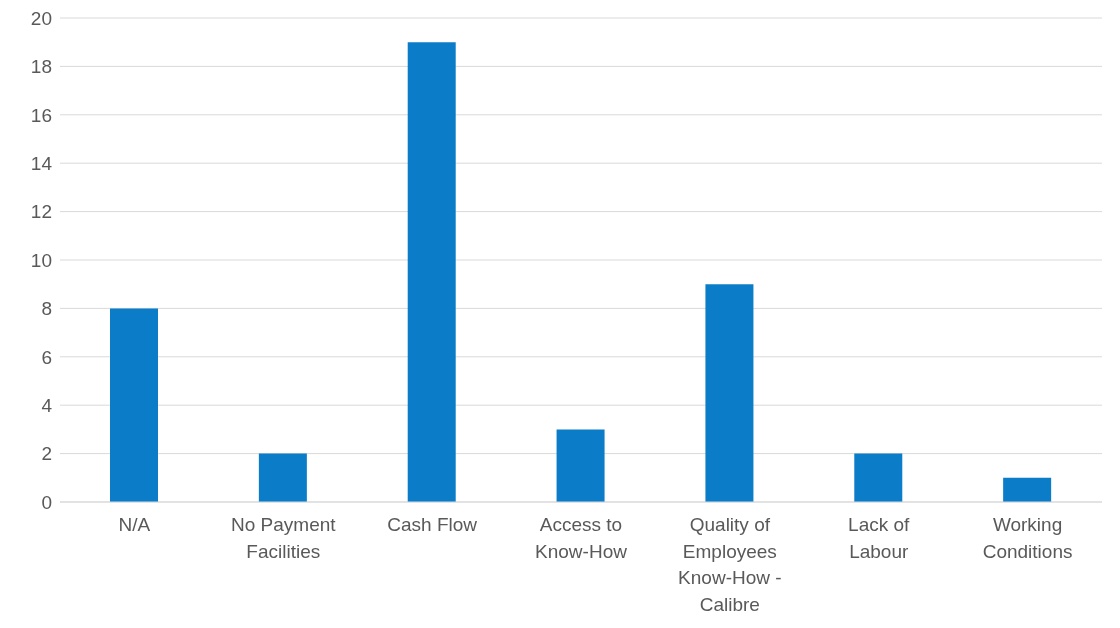  I want to click on y-tick-label: 8, so click(46, 309).